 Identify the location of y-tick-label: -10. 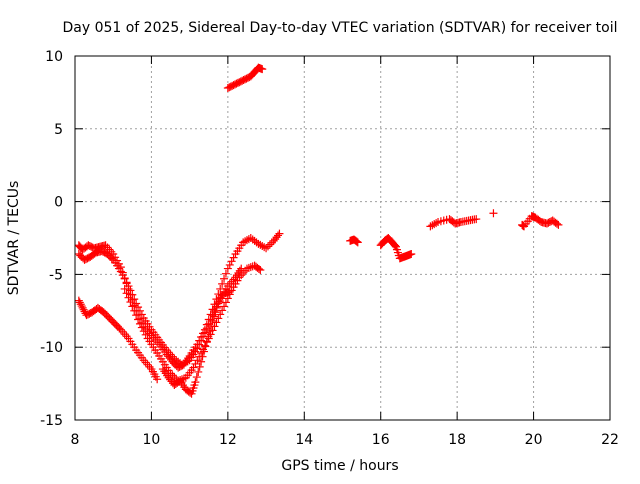
(51, 348).